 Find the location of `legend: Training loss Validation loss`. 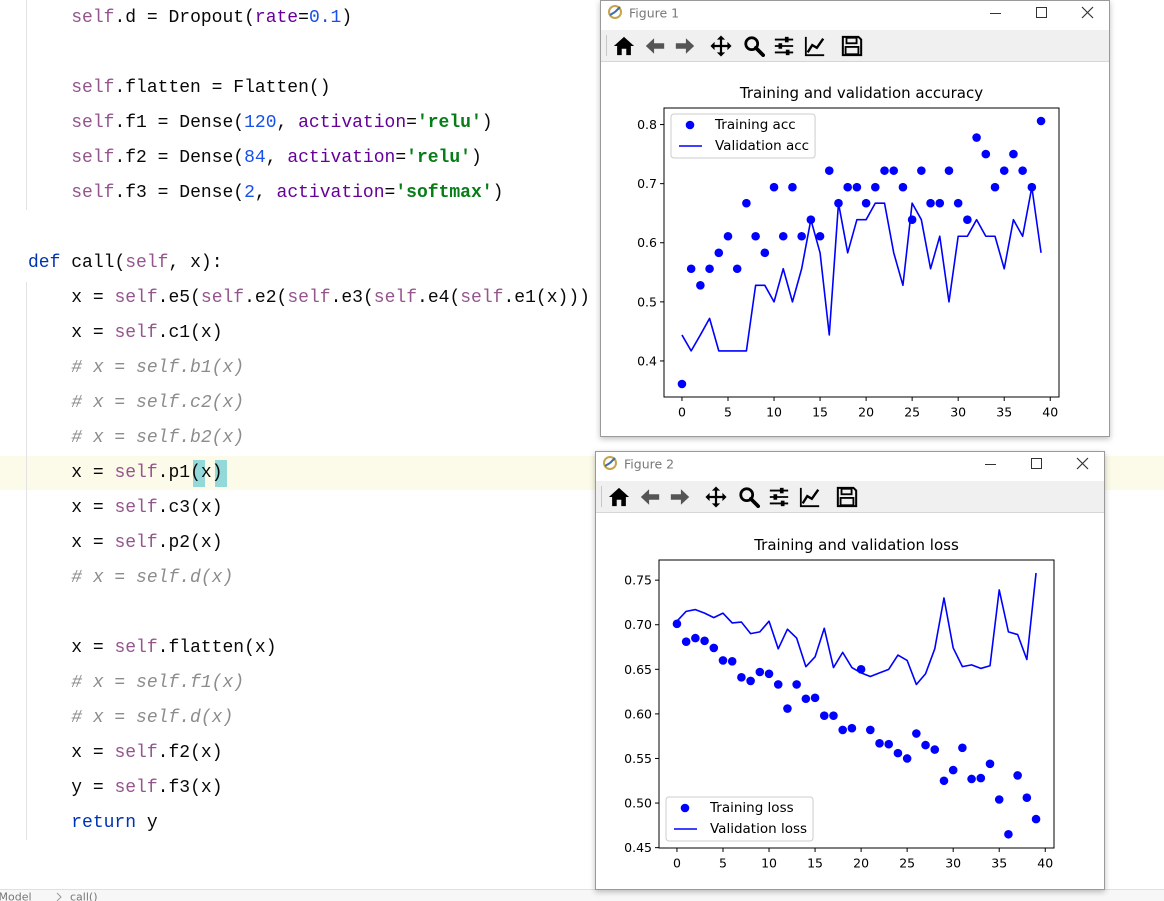

legend: Training loss Validation loss is located at coordinates (739, 819).